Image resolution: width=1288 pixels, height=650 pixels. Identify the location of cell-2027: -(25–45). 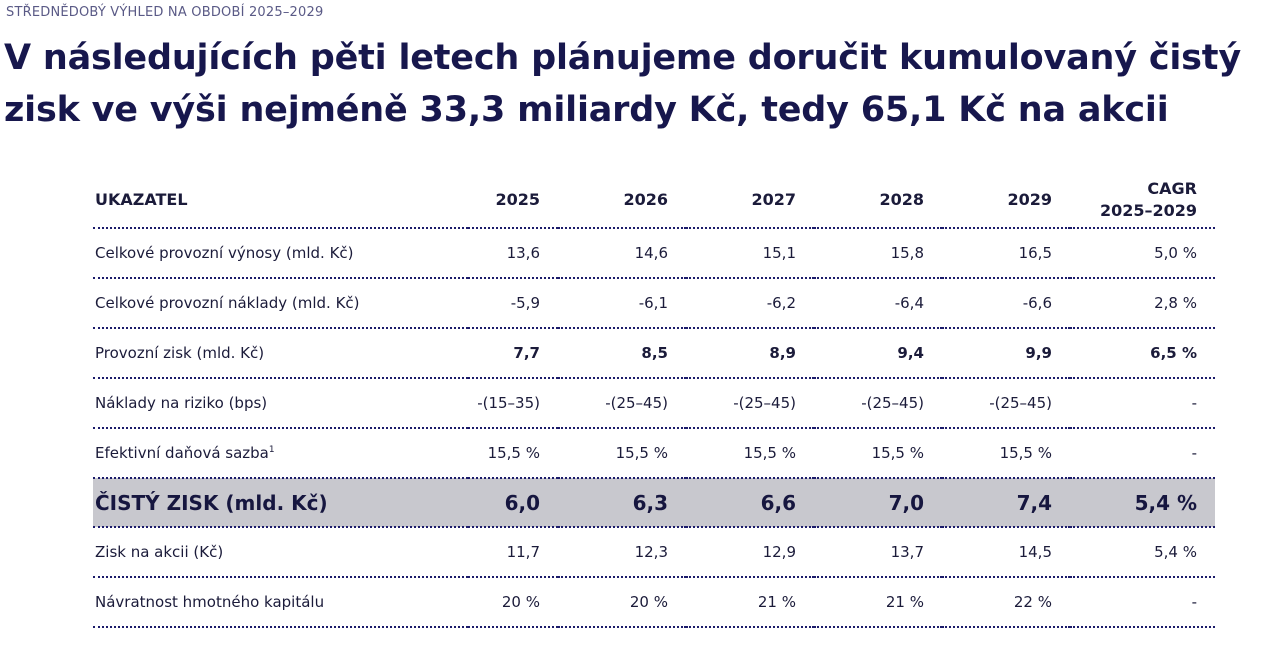
(750, 403).